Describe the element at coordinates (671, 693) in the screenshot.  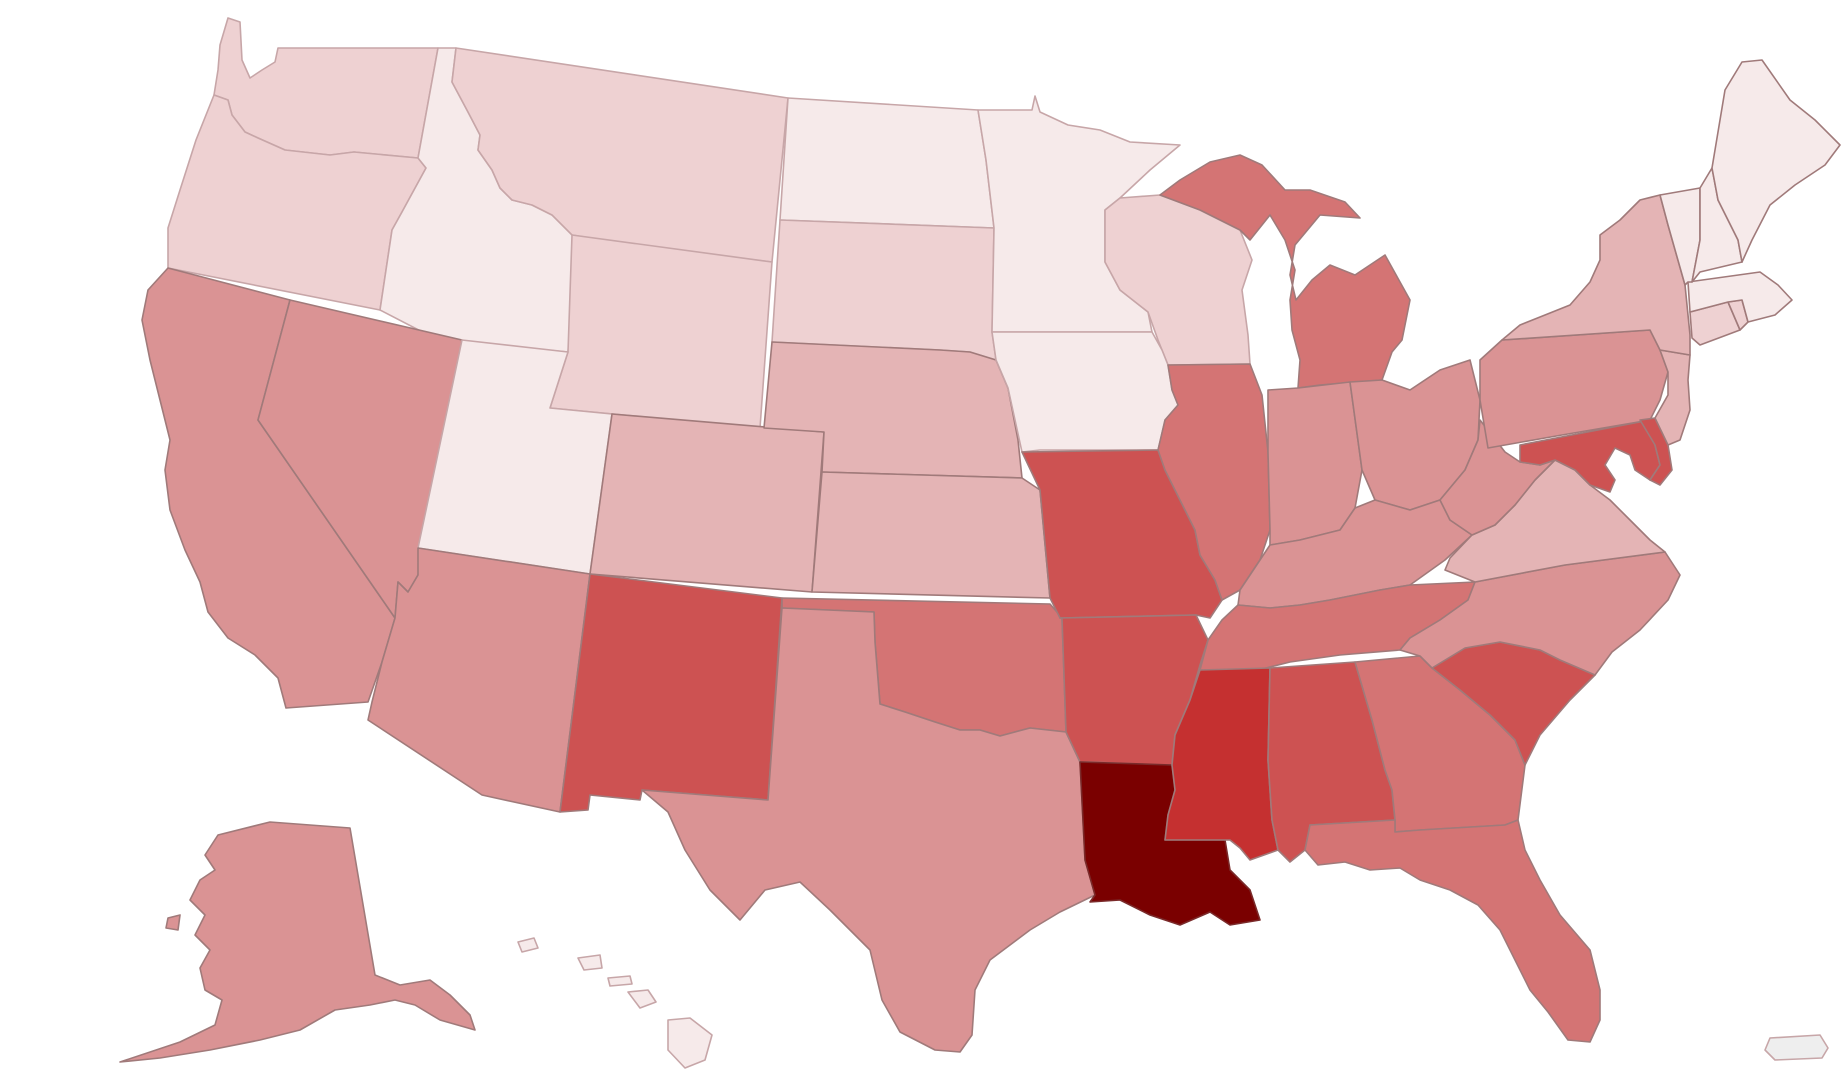
I see `state-nm` at that location.